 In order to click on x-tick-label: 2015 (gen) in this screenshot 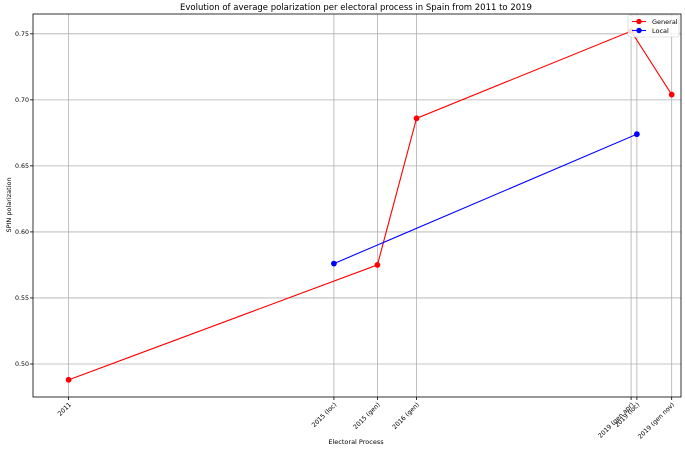, I will do `click(367, 416)`.